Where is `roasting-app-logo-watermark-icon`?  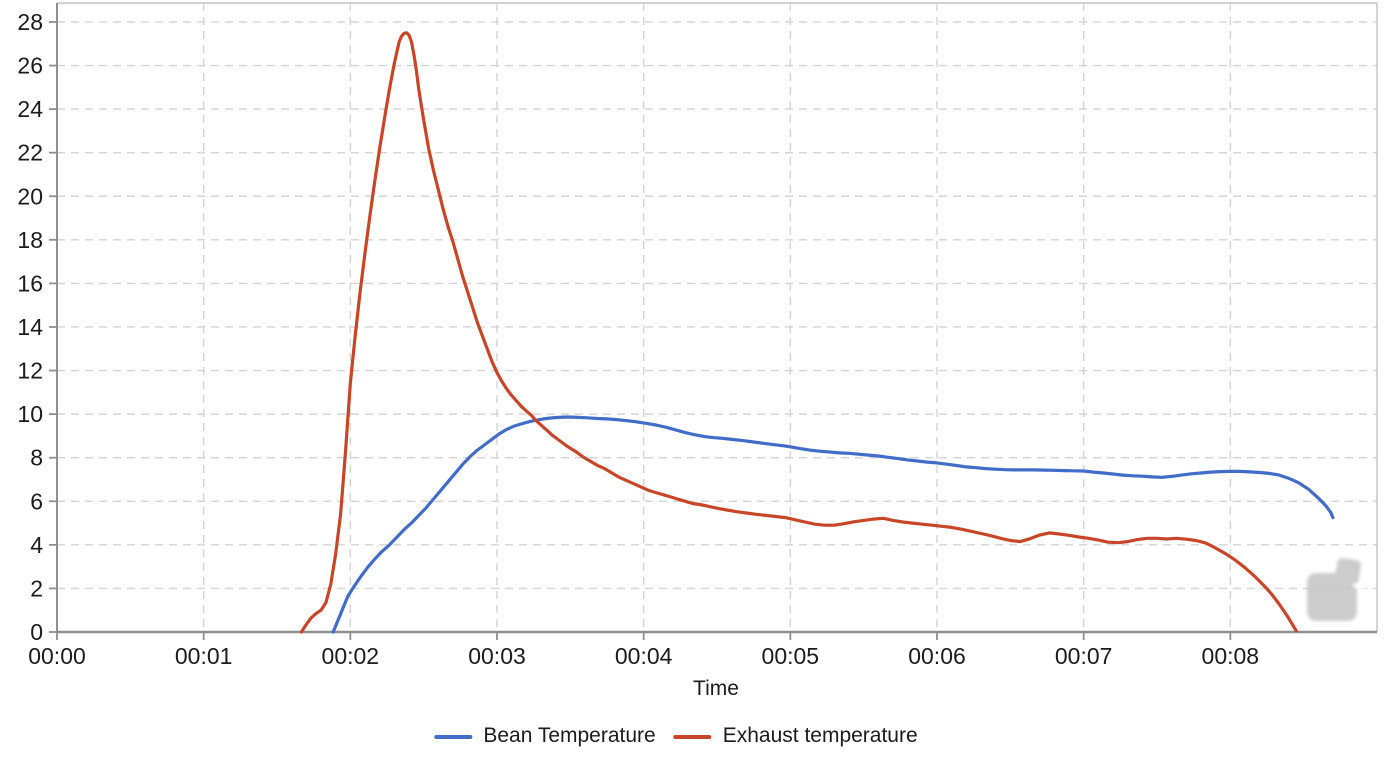
roasting-app-logo-watermark-icon is located at coordinates (1338, 586).